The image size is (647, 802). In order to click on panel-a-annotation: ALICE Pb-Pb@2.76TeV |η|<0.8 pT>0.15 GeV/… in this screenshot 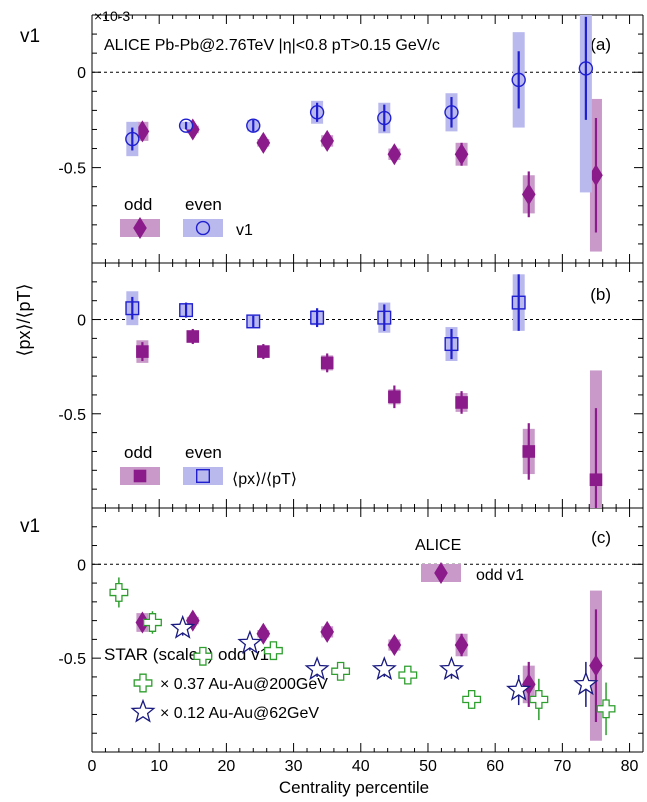, I will do `click(272, 45)`.